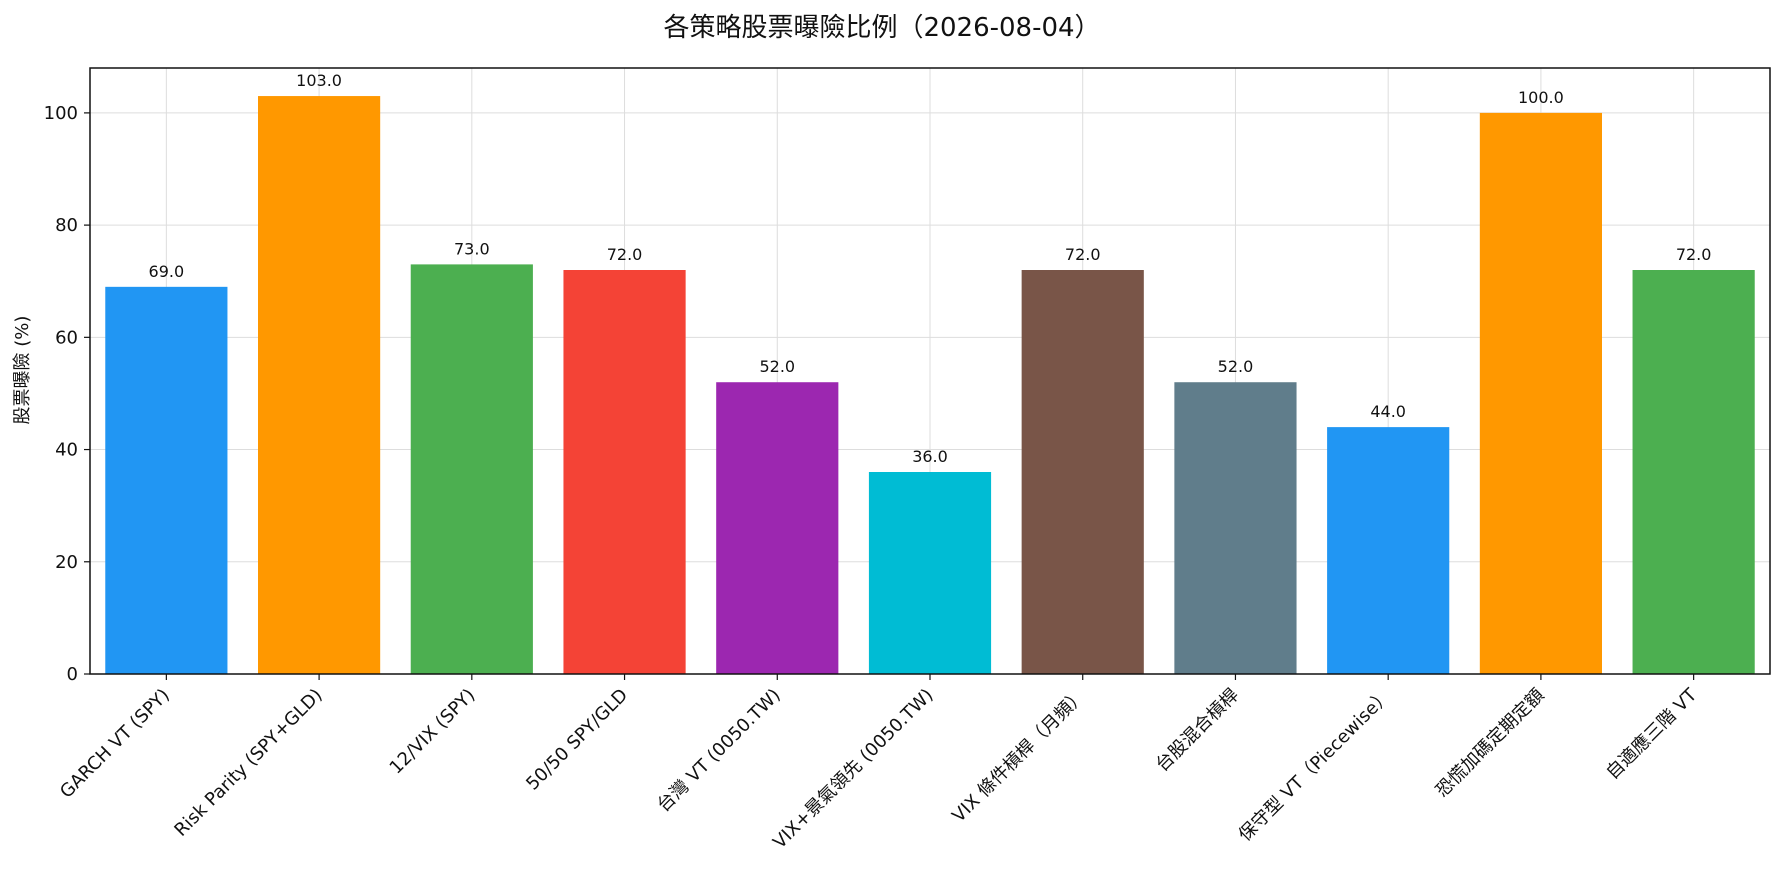 The height and width of the screenshot is (884, 1782). I want to click on x-tick-label: GARCH VT (SPY), so click(115, 744).